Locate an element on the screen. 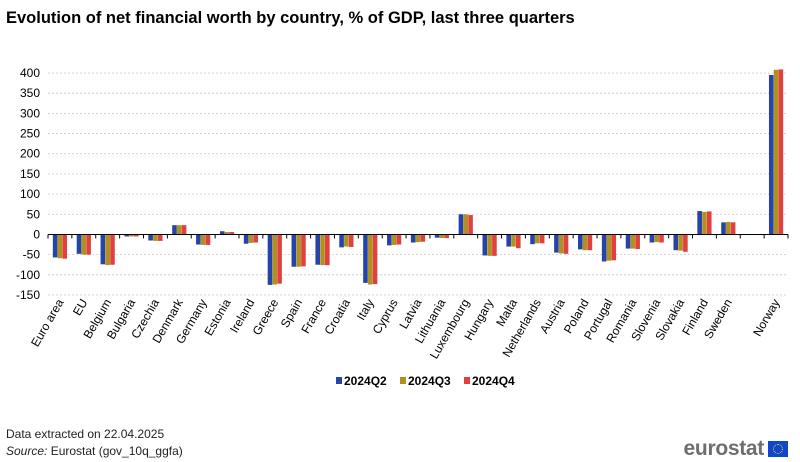  bar-2024Q2-France is located at coordinates (318, 249).